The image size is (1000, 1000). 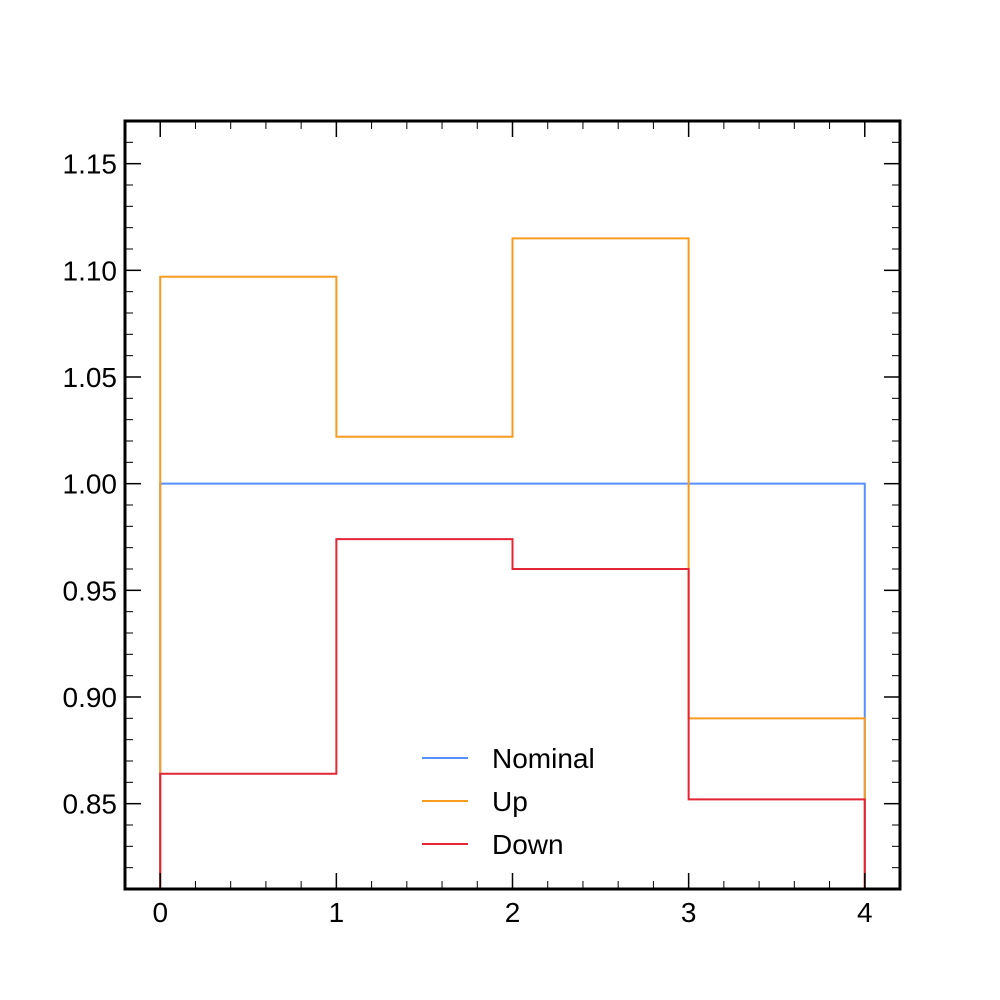 What do you see at coordinates (528, 844) in the screenshot?
I see `legend-label-down: Down` at bounding box center [528, 844].